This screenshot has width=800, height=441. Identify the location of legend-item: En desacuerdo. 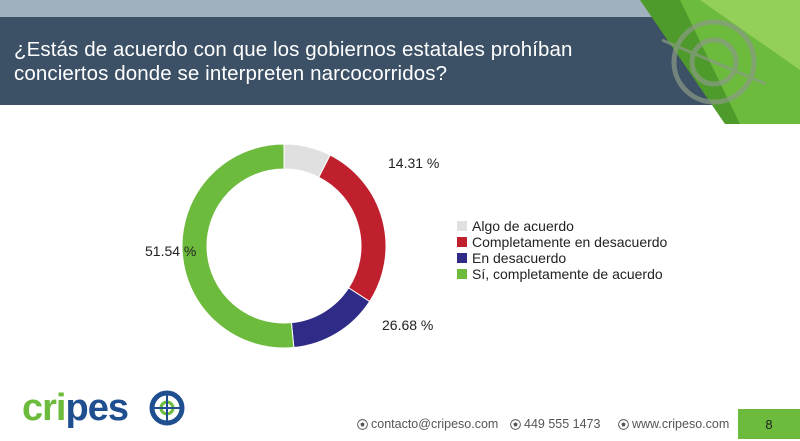
(562, 258).